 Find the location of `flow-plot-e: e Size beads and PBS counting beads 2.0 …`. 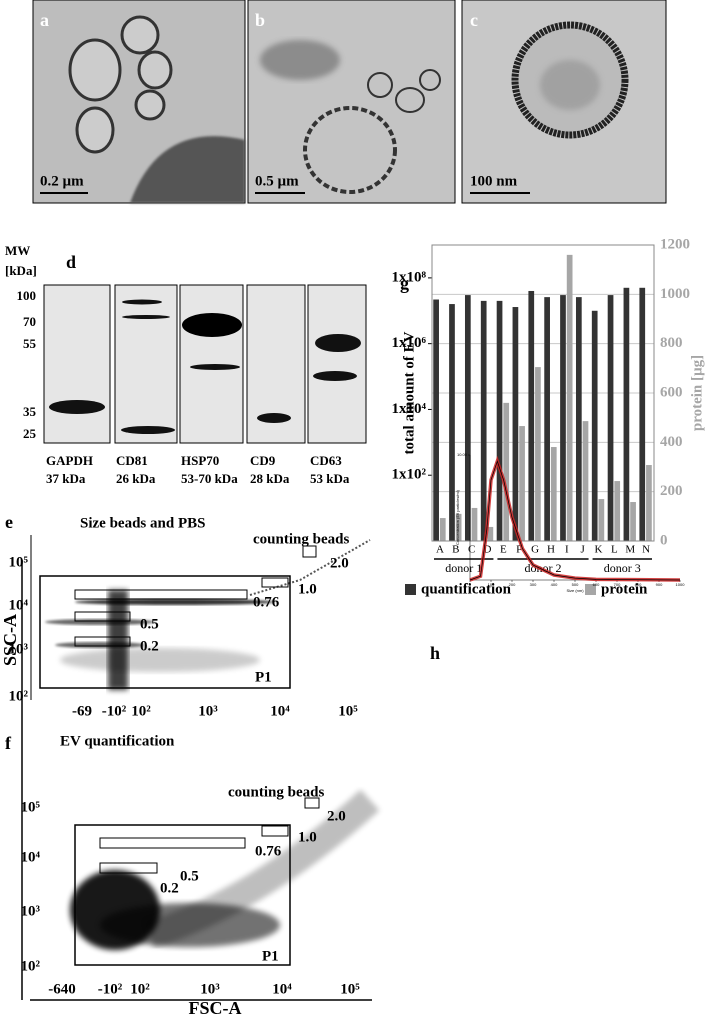

flow-plot-e: e Size beads and PBS counting beads 2.0 … is located at coordinates (188, 615).